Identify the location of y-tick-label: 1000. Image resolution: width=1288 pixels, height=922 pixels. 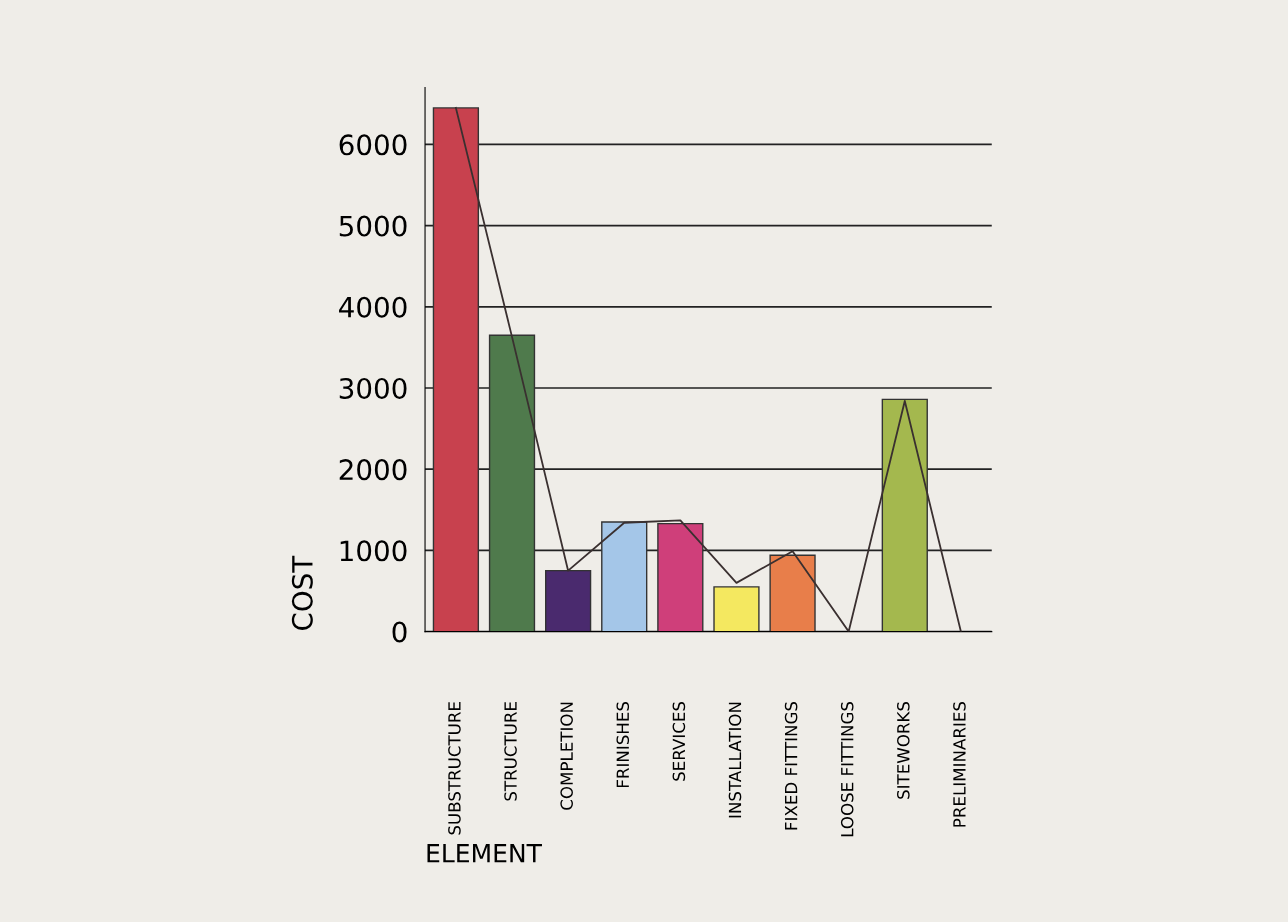
(373, 551).